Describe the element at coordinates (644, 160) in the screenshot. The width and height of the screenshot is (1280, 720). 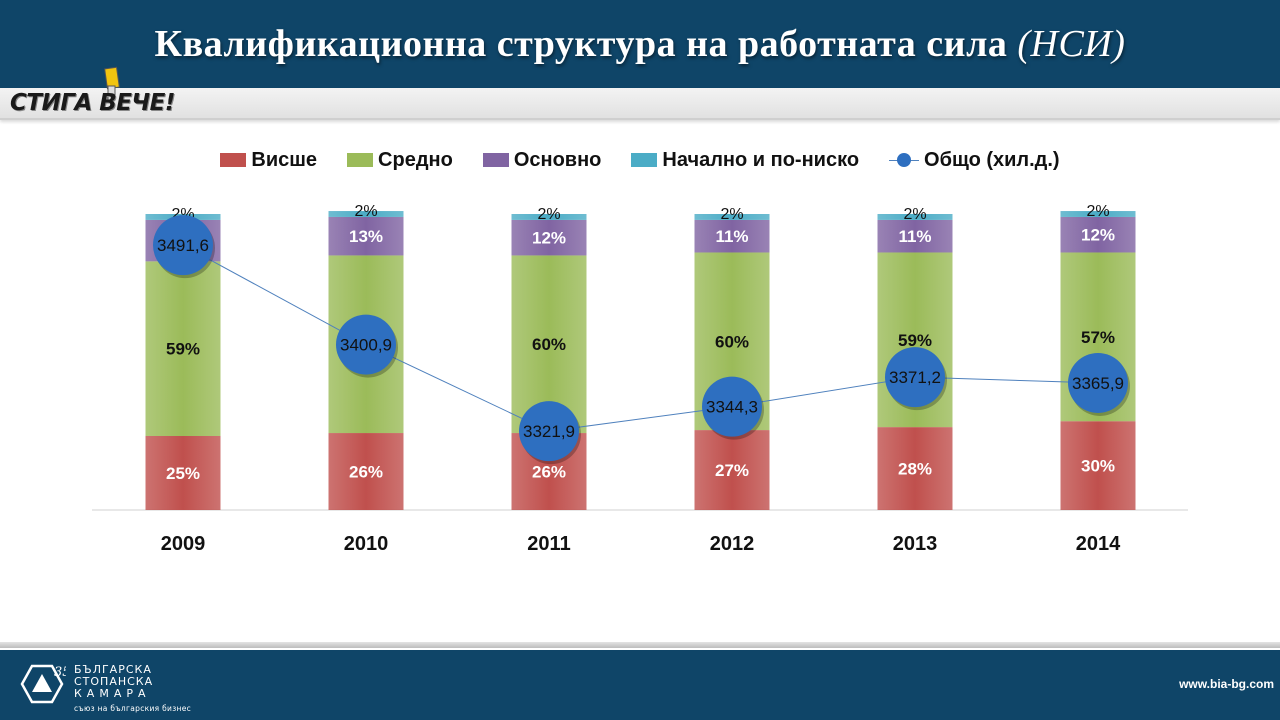
I see `legend-swatch-primary` at that location.